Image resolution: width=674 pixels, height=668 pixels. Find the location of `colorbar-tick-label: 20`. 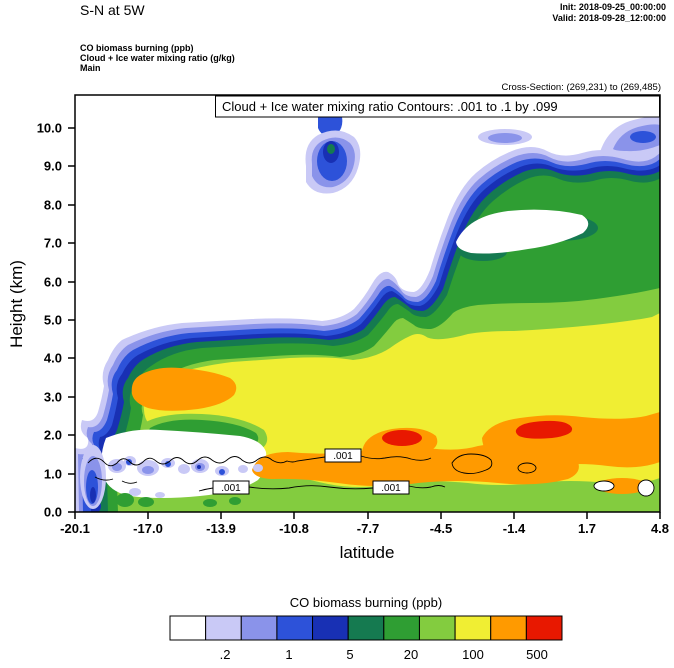

colorbar-tick-label: 20 is located at coordinates (411, 654).